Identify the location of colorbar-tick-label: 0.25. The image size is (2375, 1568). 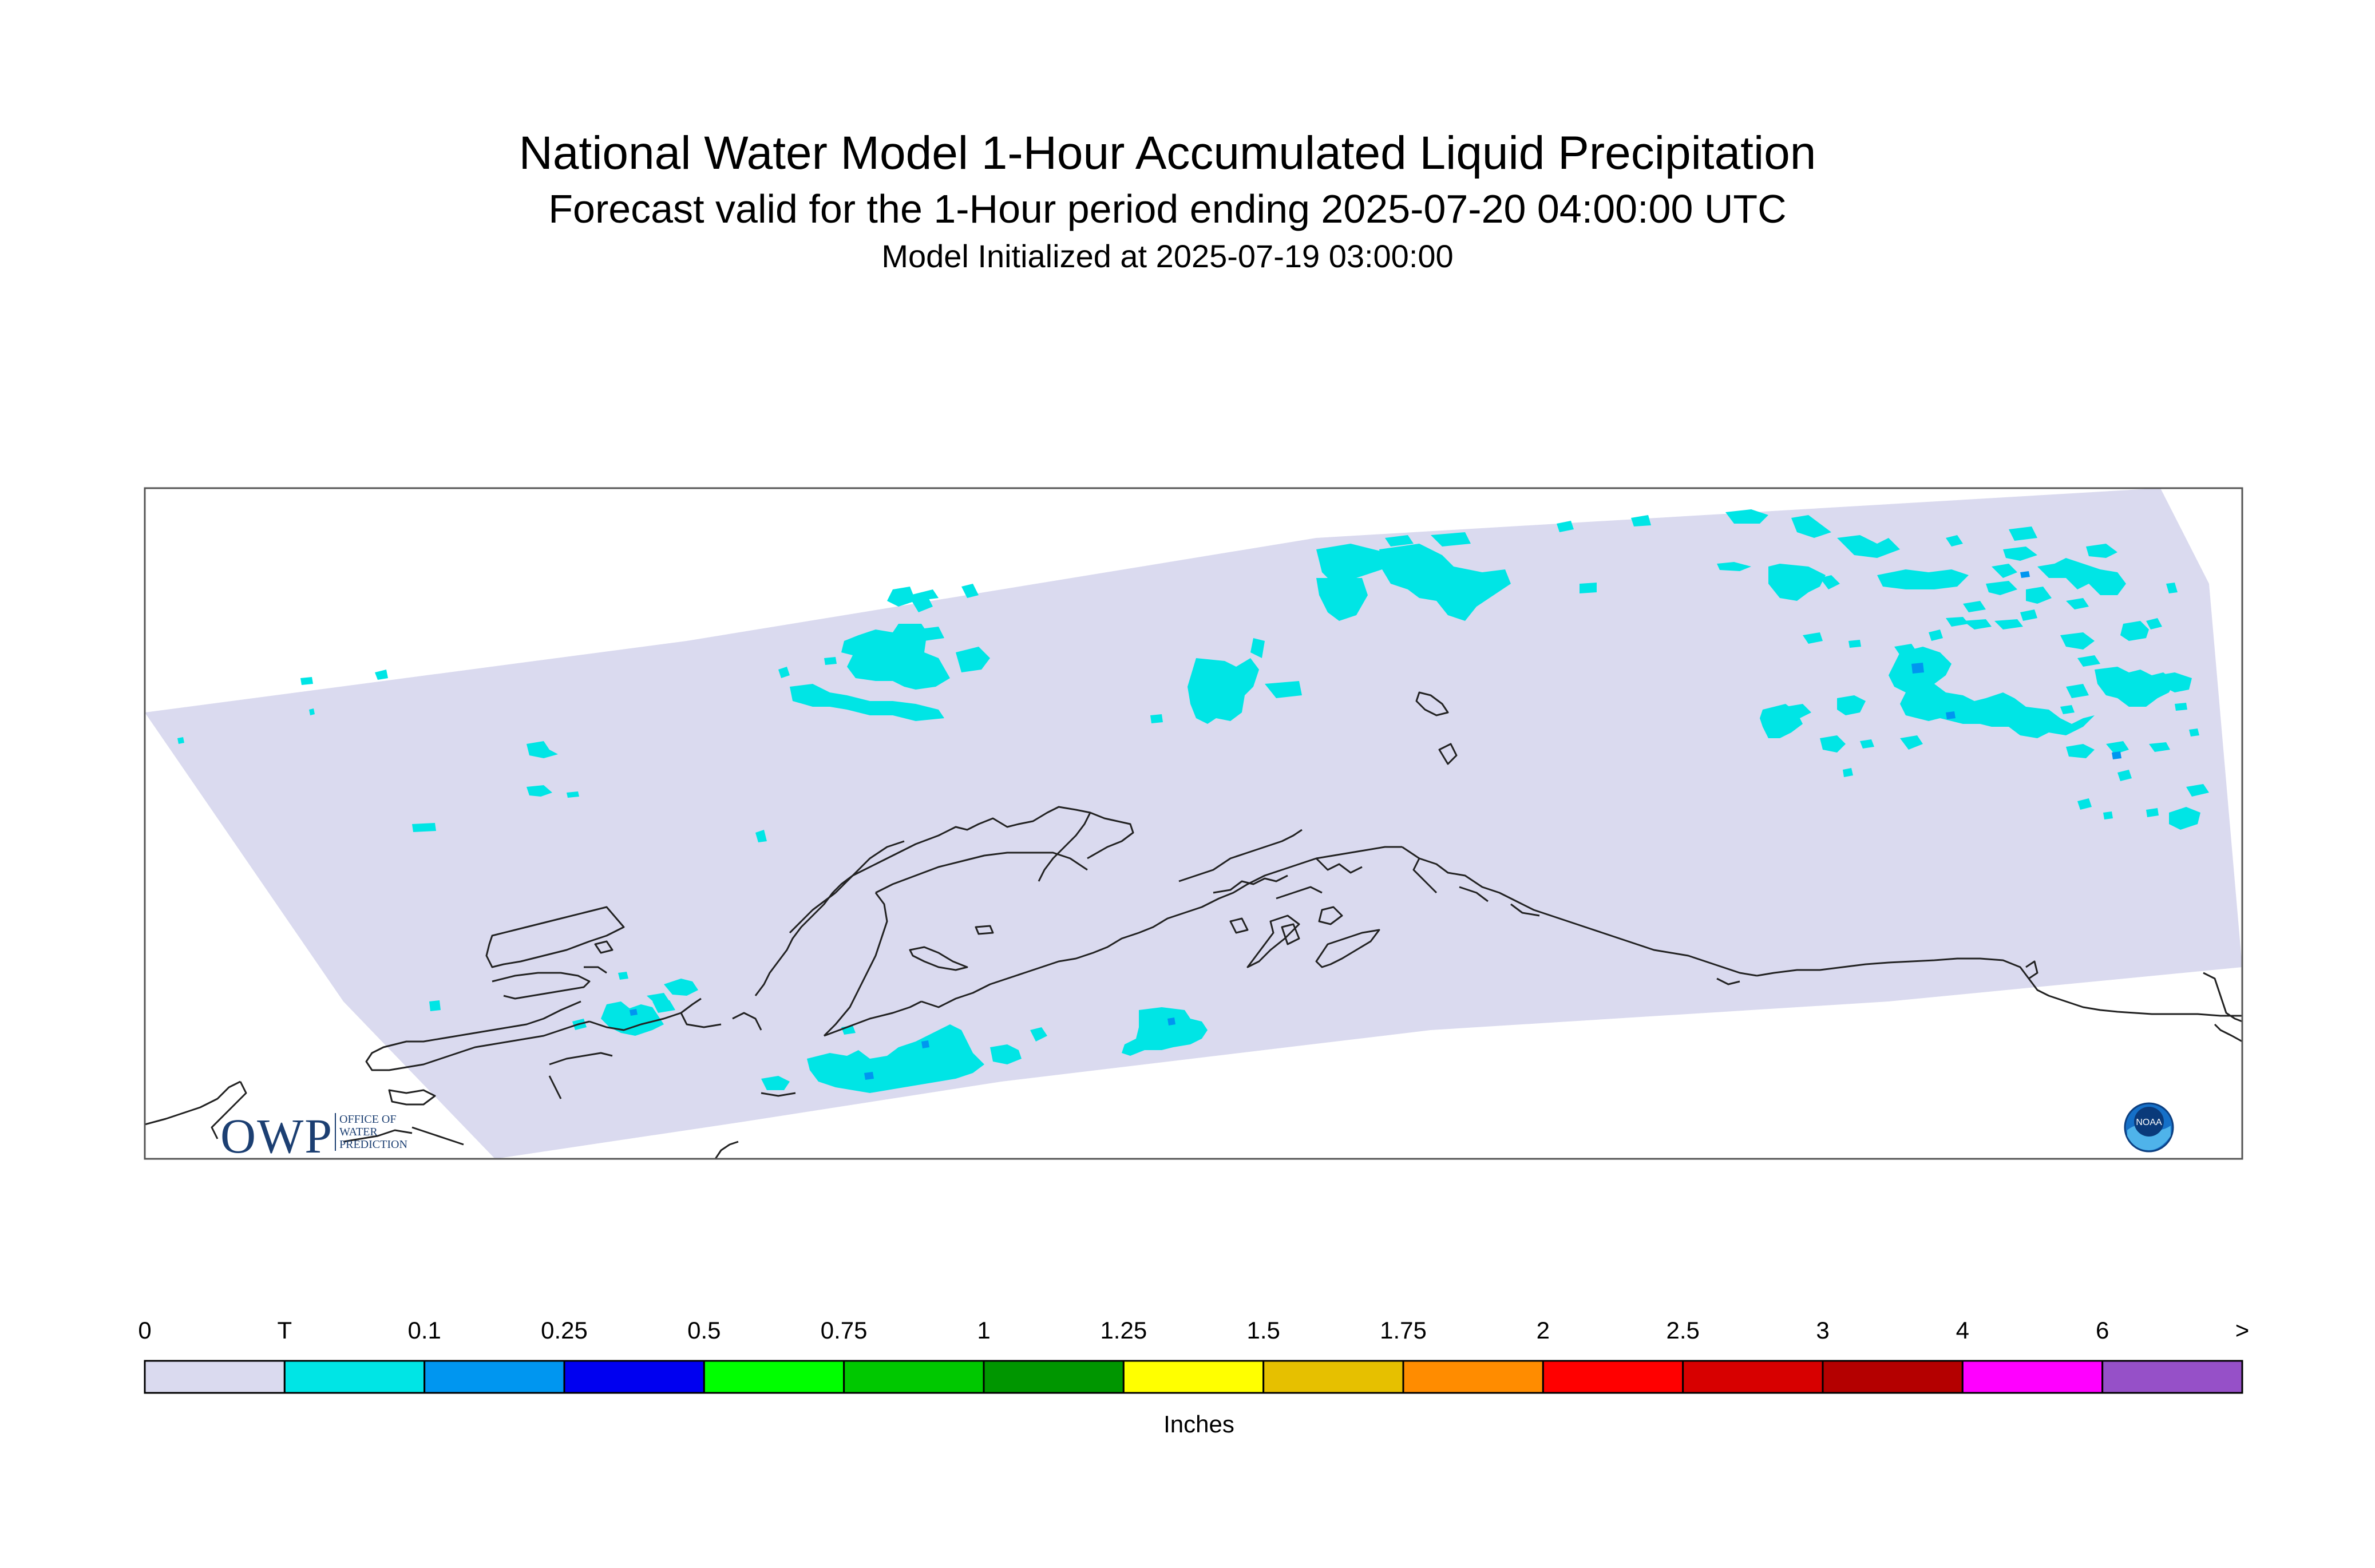
(564, 1330).